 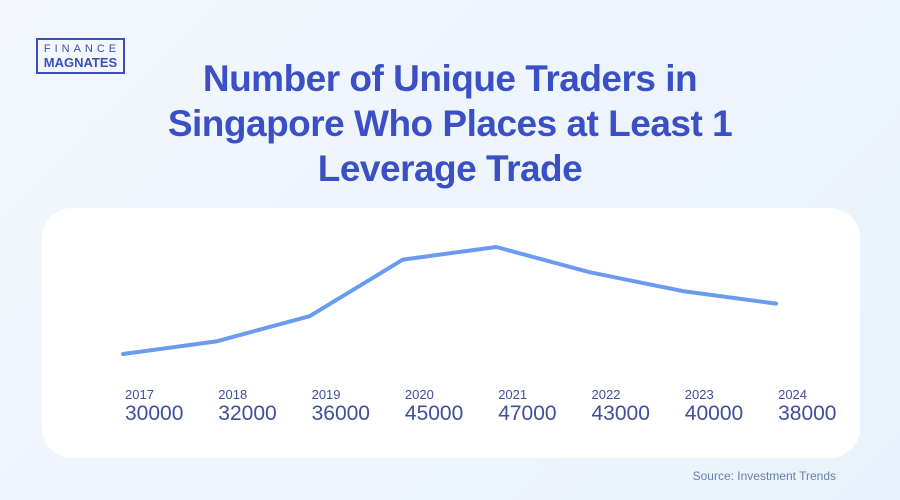 I want to click on finance-magnates-logo: FINANCE MAGNATES, so click(x=80, y=56).